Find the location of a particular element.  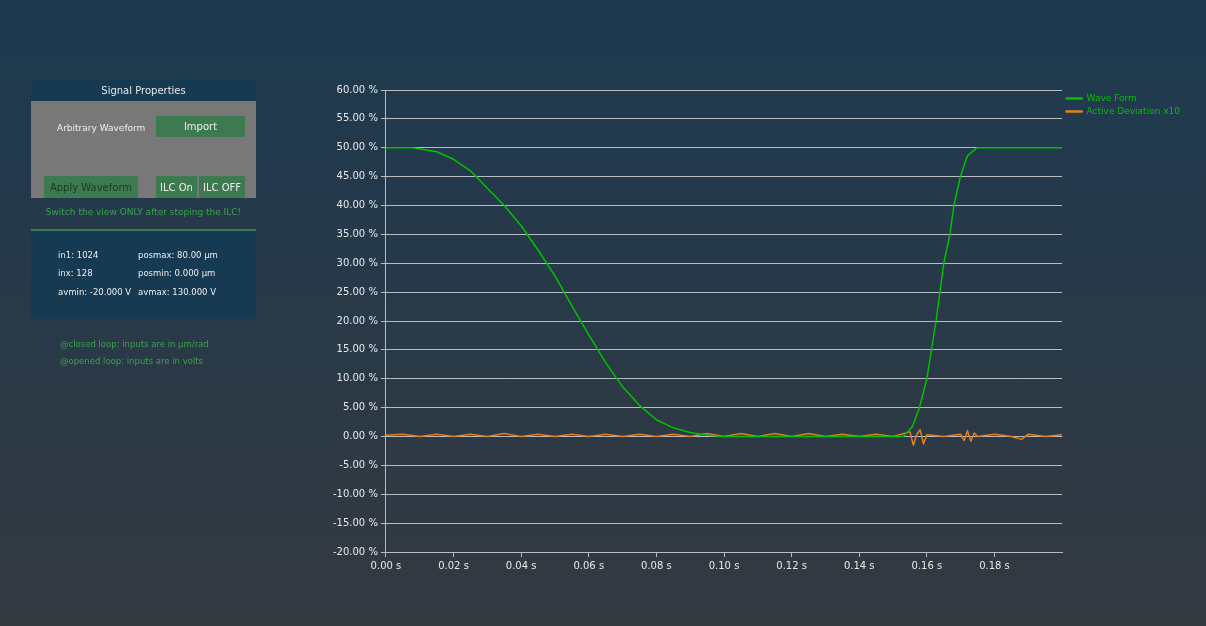

x-tick-label: 0.12 s is located at coordinates (791, 565).